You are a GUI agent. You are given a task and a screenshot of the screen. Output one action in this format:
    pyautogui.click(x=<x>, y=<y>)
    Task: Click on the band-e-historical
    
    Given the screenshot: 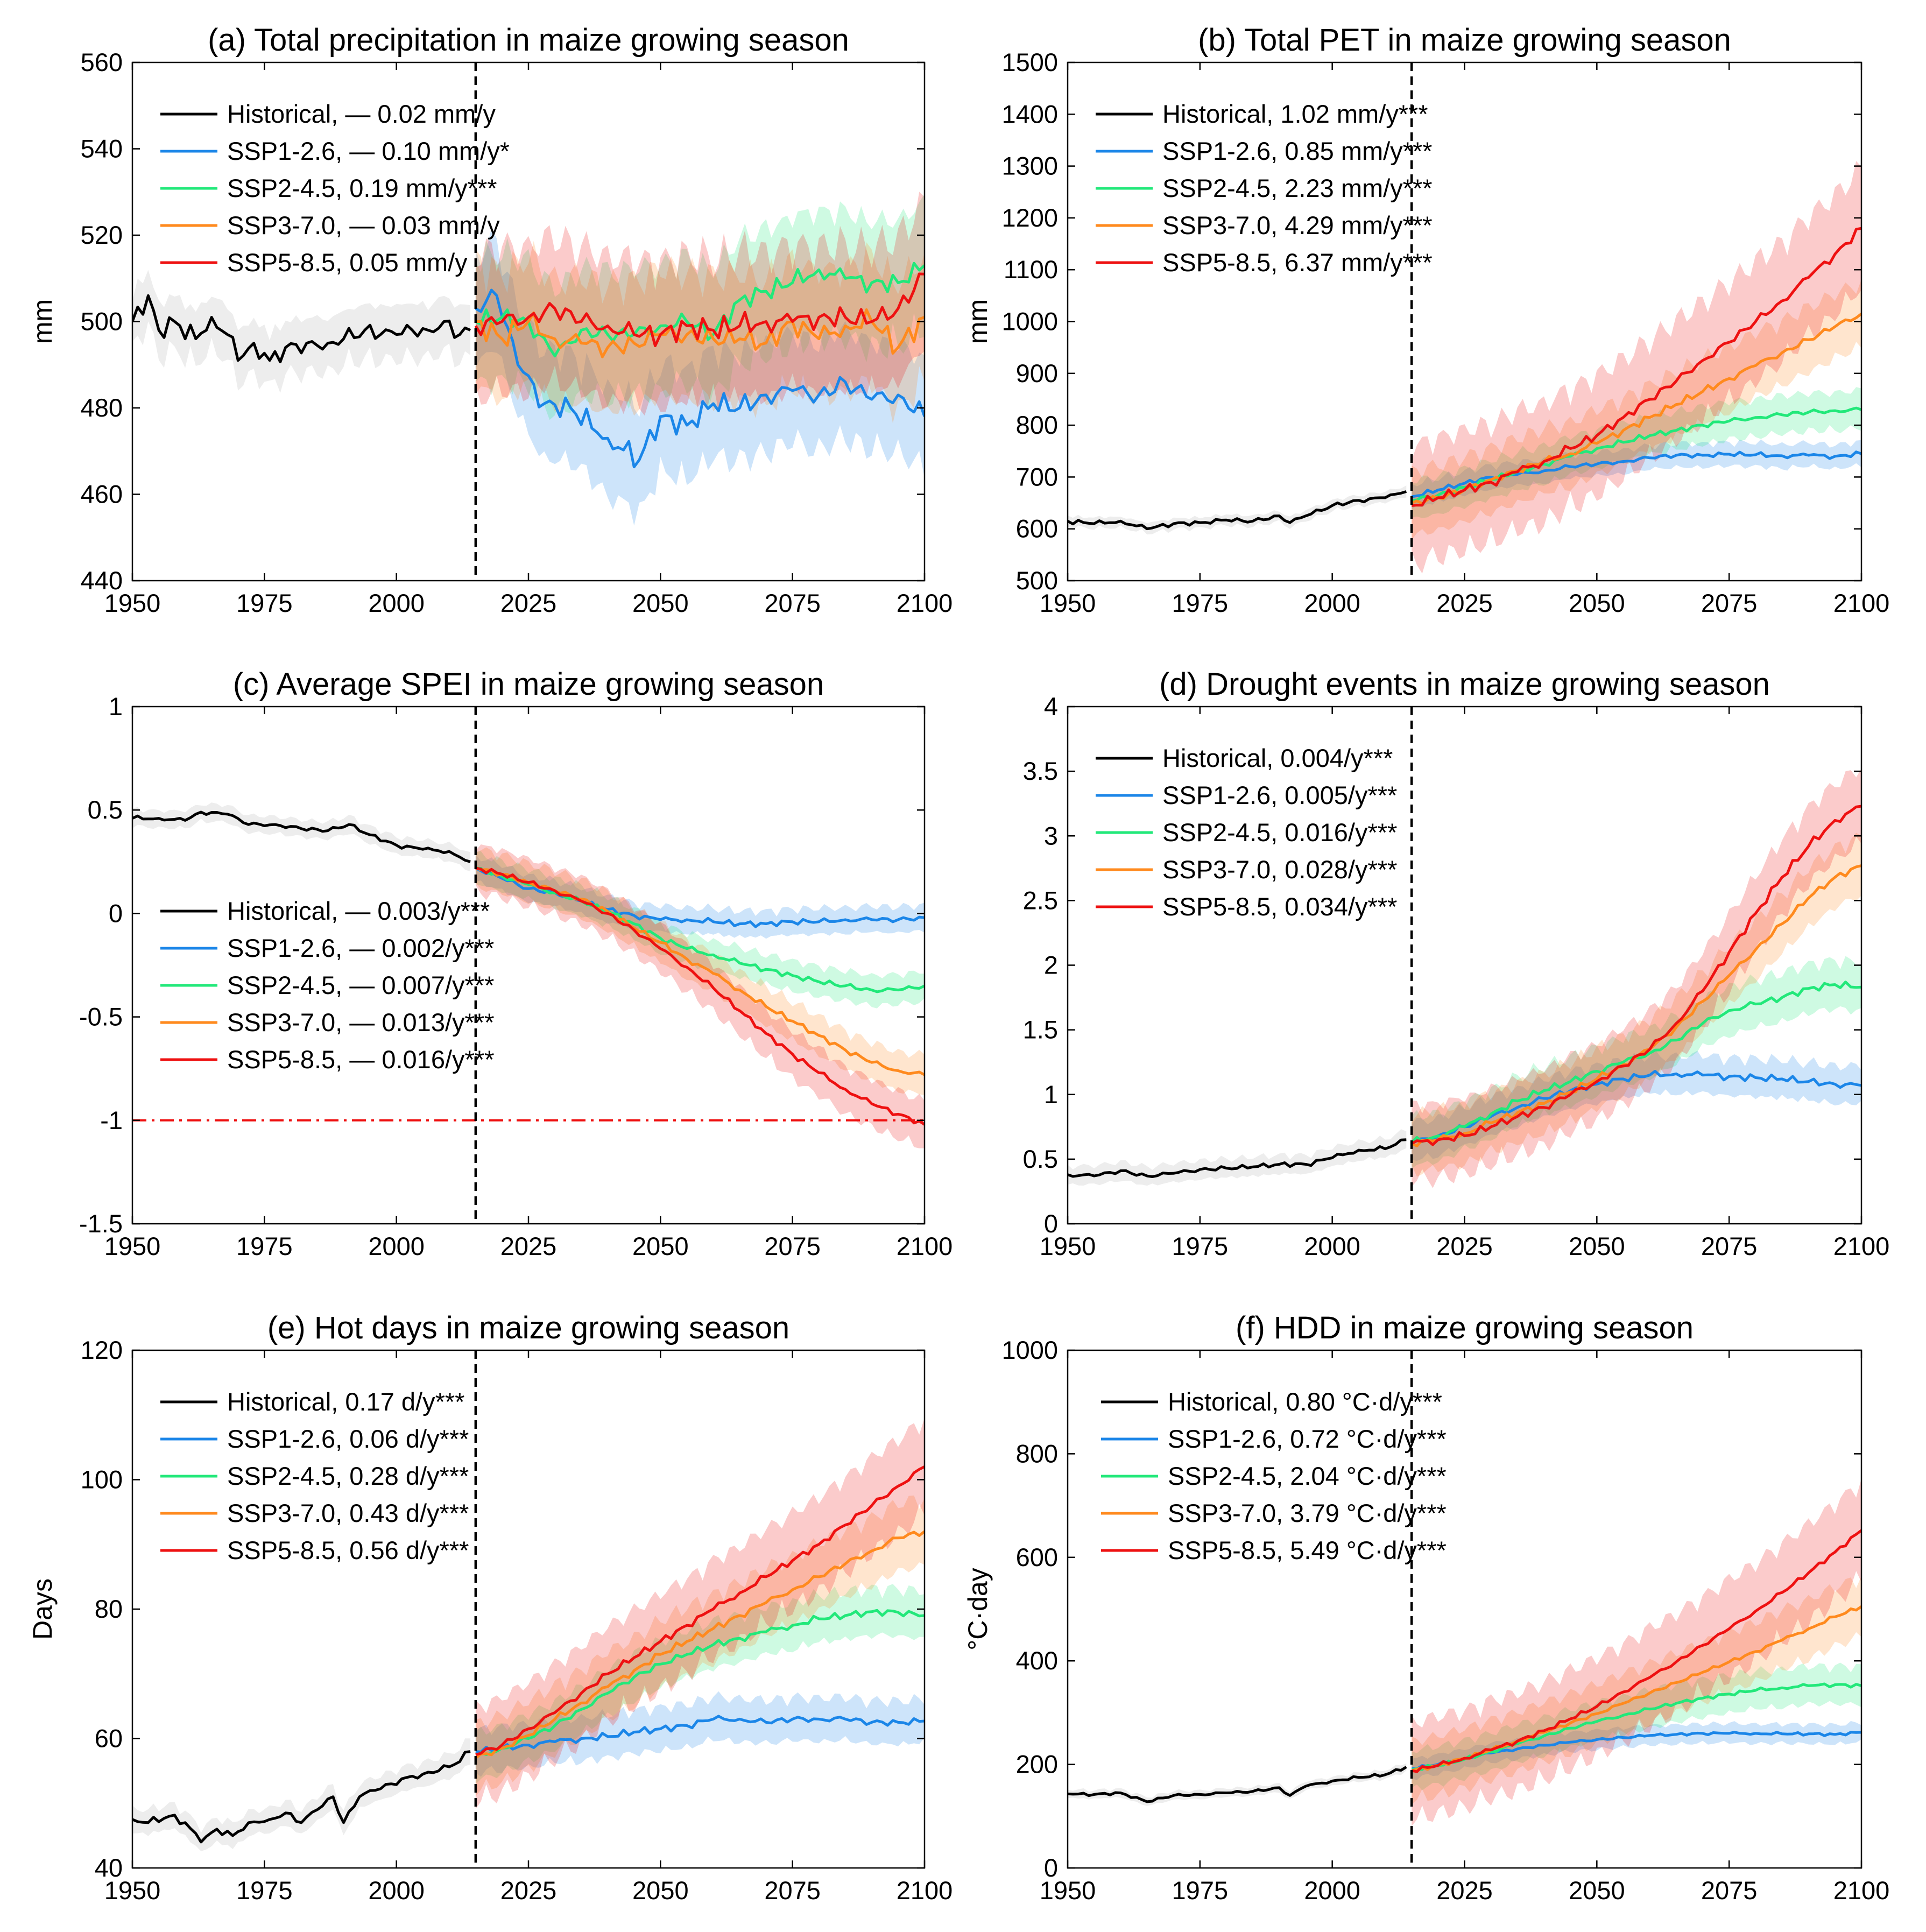 What is the action you would take?
    pyautogui.click(x=301, y=1794)
    